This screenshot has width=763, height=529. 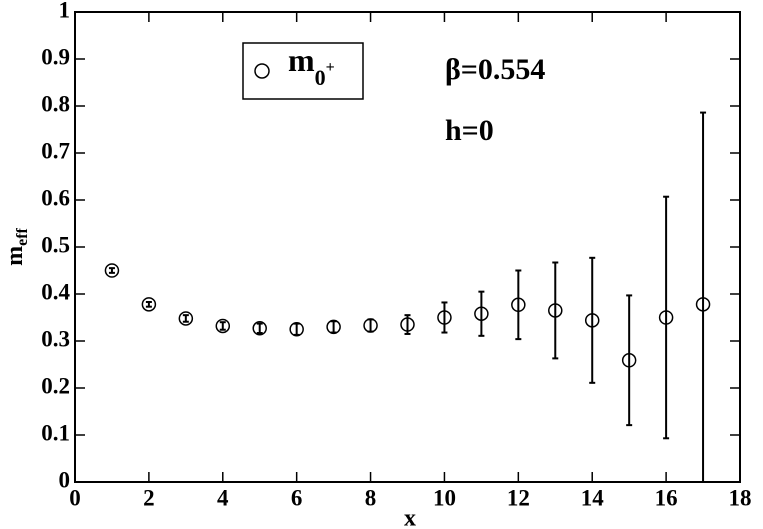 What do you see at coordinates (410, 517) in the screenshot?
I see `x-axis-label: x` at bounding box center [410, 517].